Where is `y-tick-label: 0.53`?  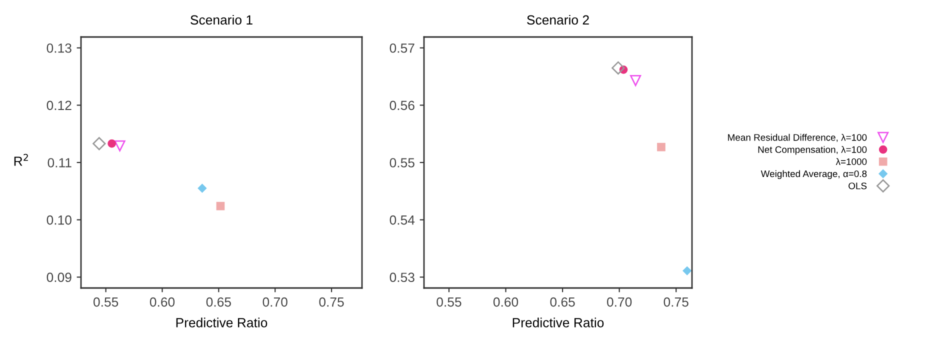
y-tick-label: 0.53 is located at coordinates (402, 277).